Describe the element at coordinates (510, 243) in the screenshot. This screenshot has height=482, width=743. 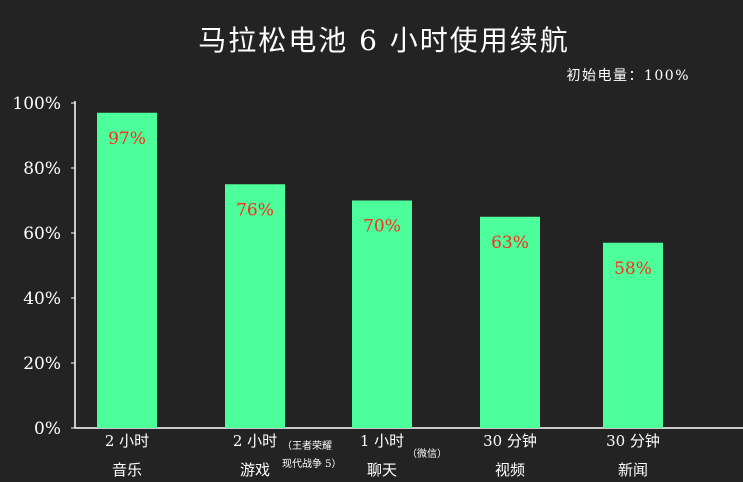
I see `data-label: 63%` at that location.